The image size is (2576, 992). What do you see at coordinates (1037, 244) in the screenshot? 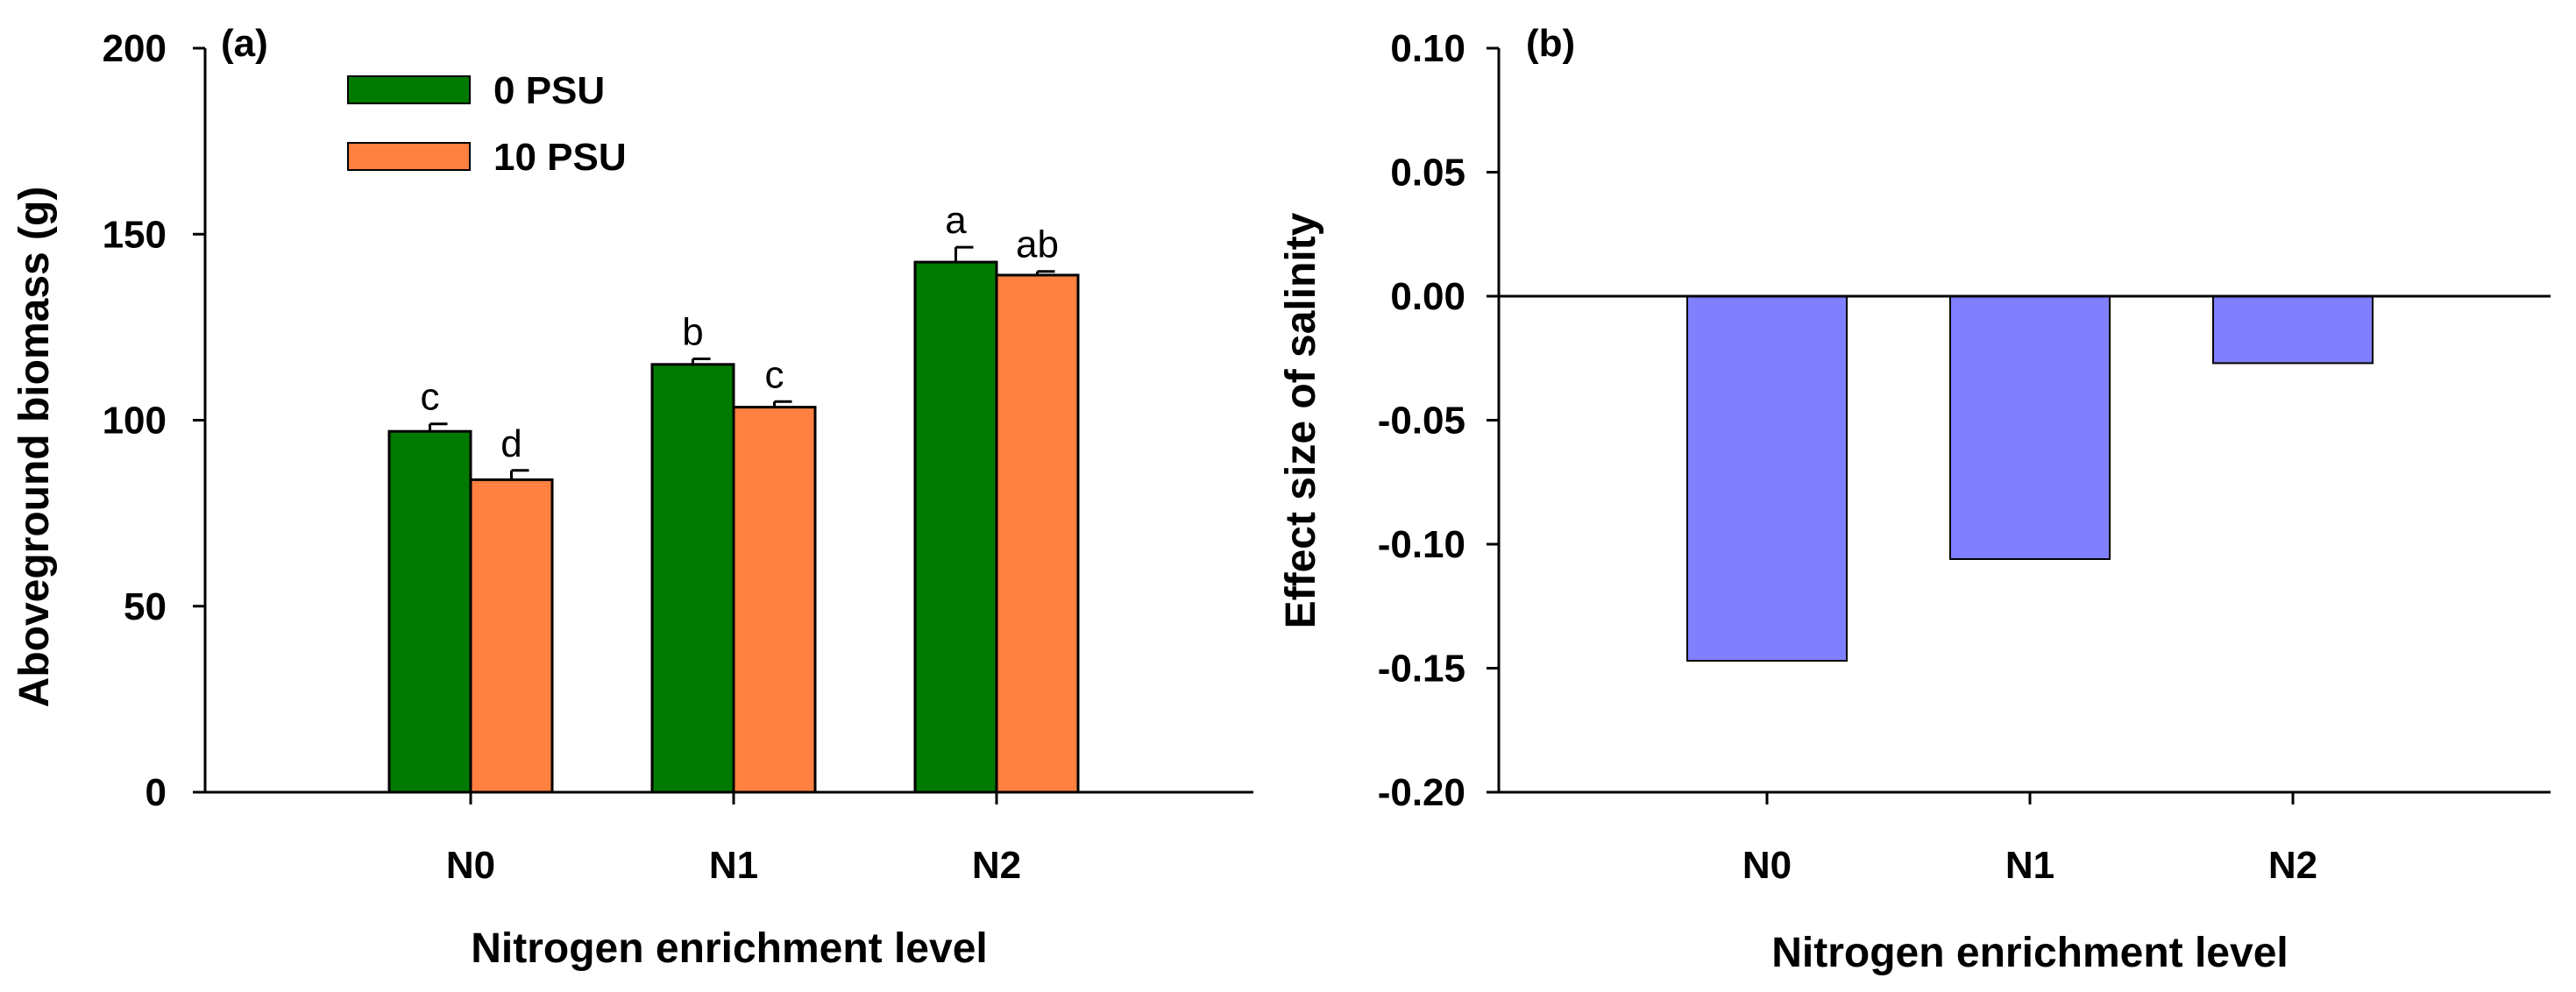
I see `significance-letter: ab` at bounding box center [1037, 244].